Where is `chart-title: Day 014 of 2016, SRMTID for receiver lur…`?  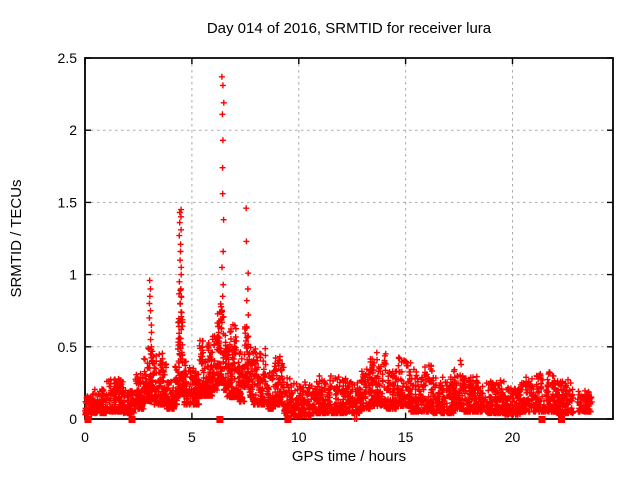 chart-title: Day 014 of 2016, SRMTID for receiver lur… is located at coordinates (349, 28).